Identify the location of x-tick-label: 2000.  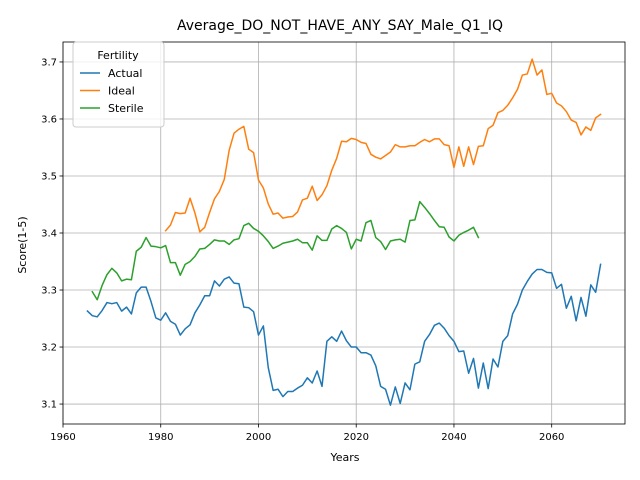
(258, 437).